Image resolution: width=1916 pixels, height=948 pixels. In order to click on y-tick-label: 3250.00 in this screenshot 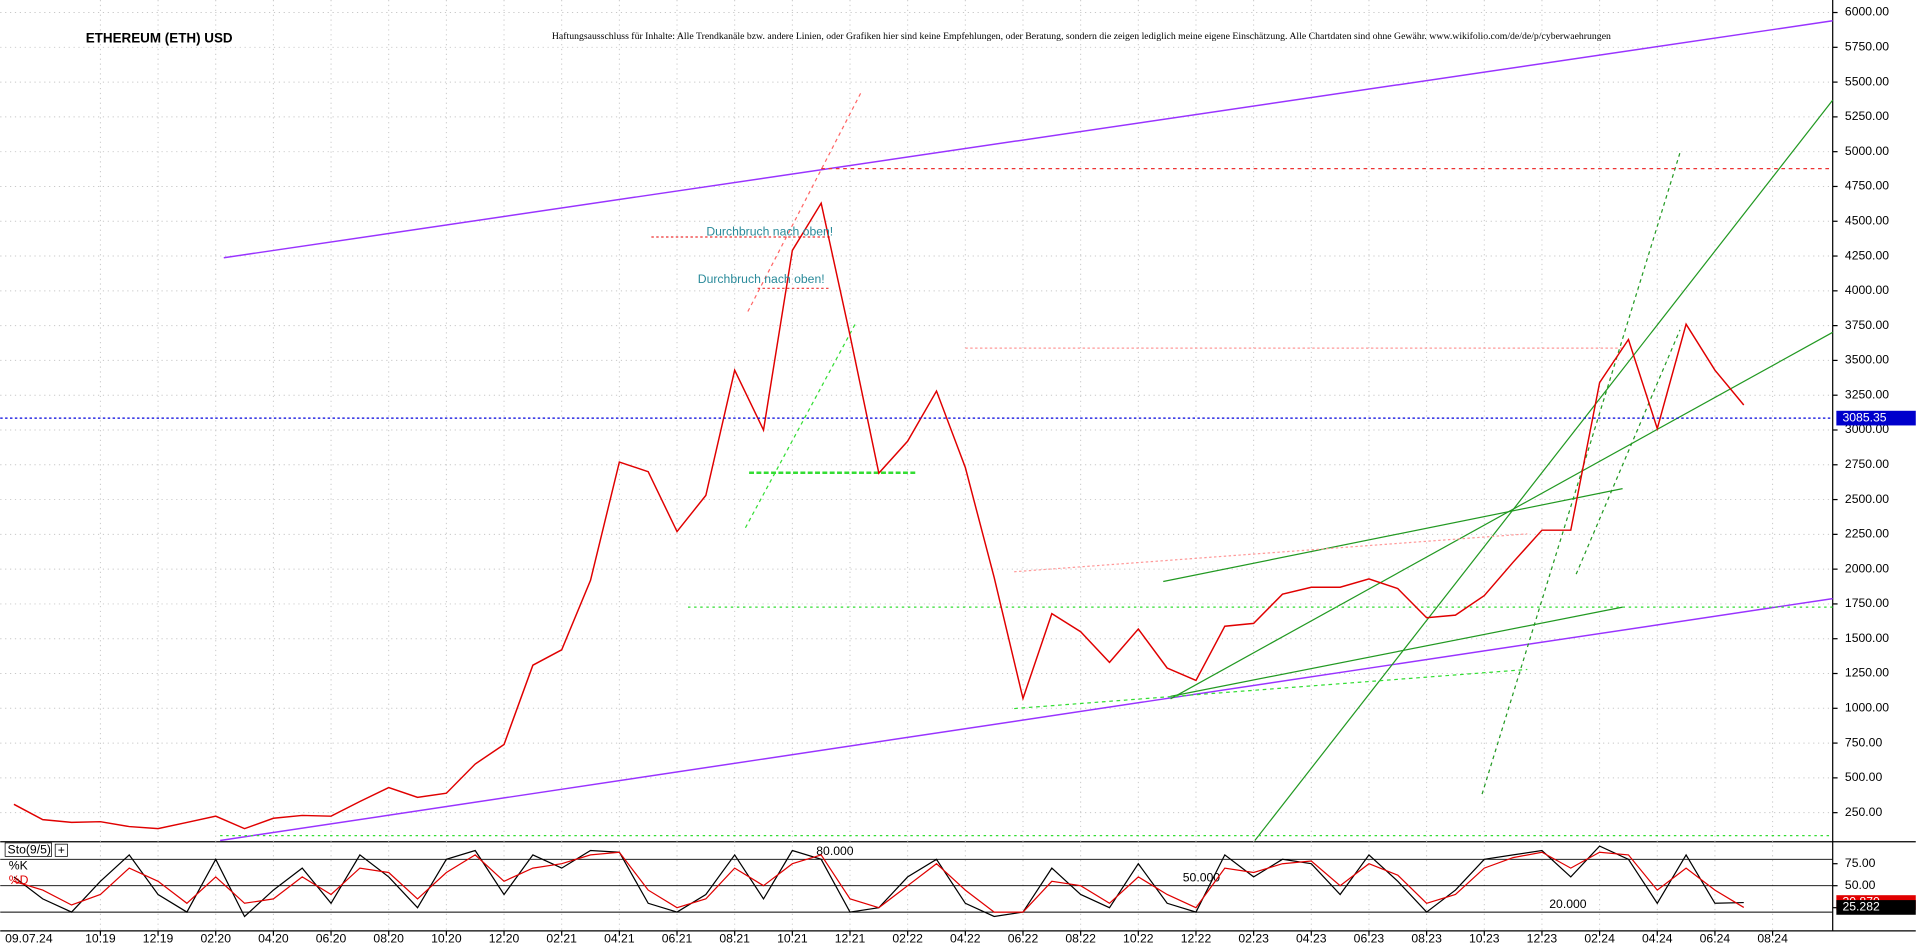, I will do `click(1867, 394)`.